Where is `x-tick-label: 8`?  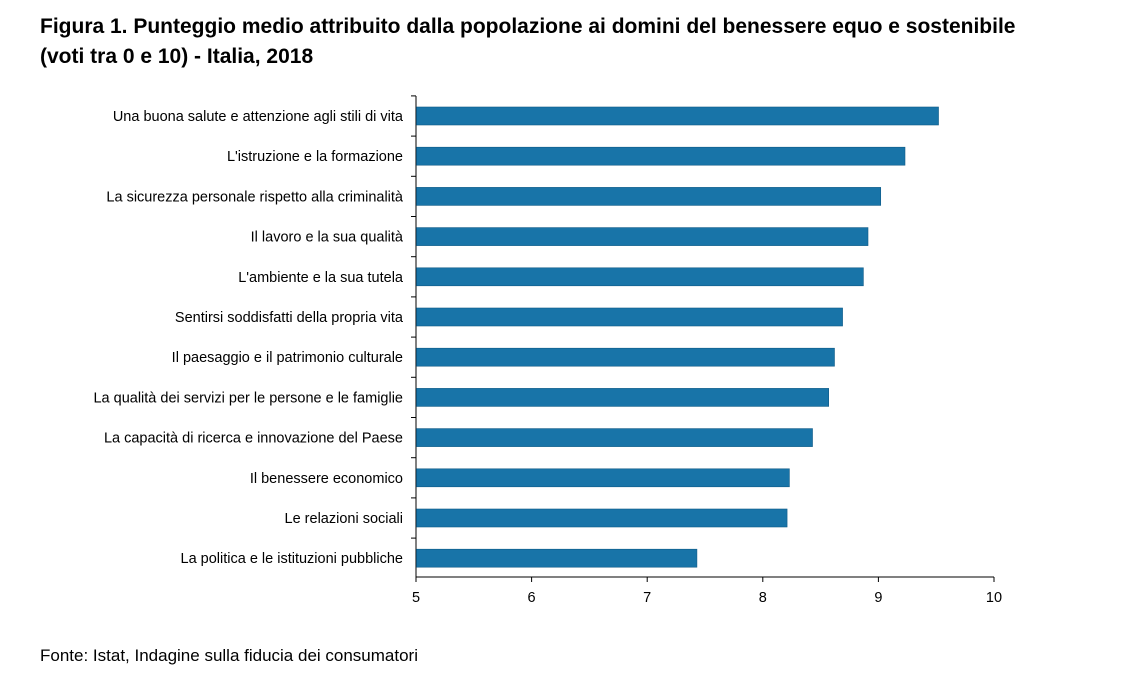
x-tick-label: 8 is located at coordinates (763, 598).